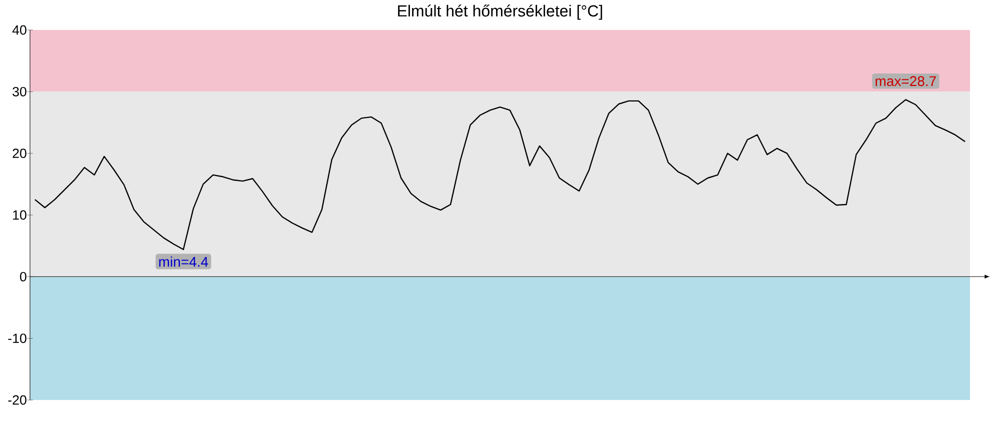  Describe the element at coordinates (906, 81) in the screenshot. I see `annotation: max=28.7` at that location.